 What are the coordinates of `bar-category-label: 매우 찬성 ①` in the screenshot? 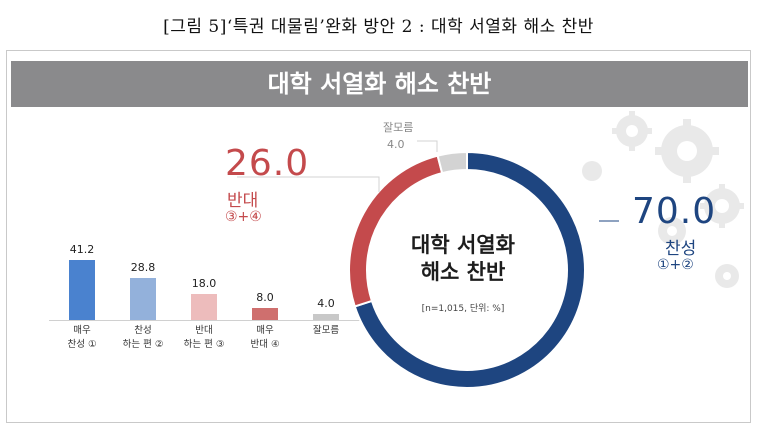 It's located at (82, 337).